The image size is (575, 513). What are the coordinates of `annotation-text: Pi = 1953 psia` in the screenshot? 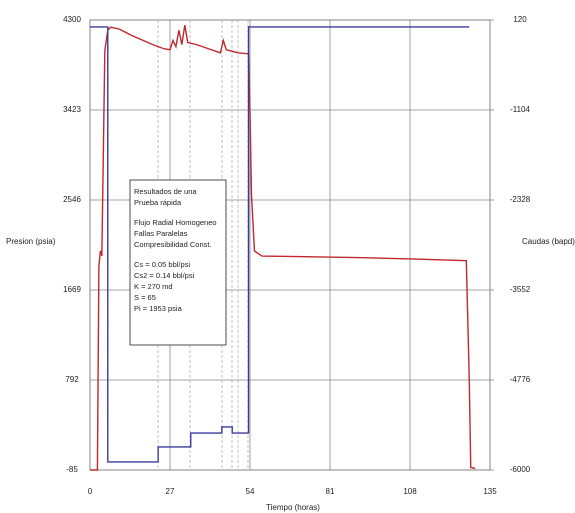 It's located at (158, 308).